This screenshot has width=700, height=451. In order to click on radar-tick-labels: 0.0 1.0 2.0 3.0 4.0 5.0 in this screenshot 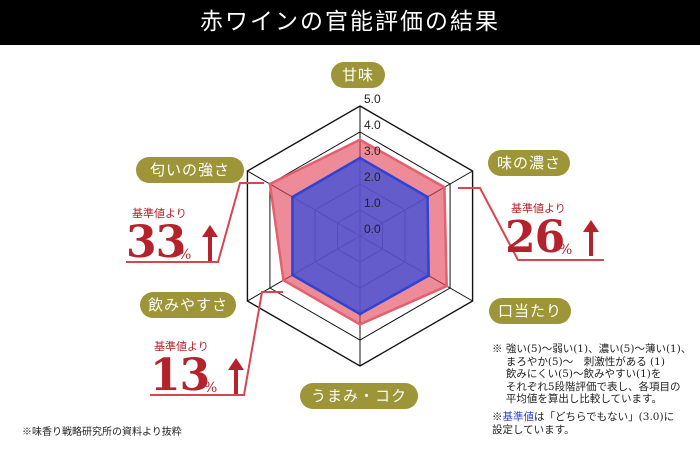, I will do `click(372, 164)`.